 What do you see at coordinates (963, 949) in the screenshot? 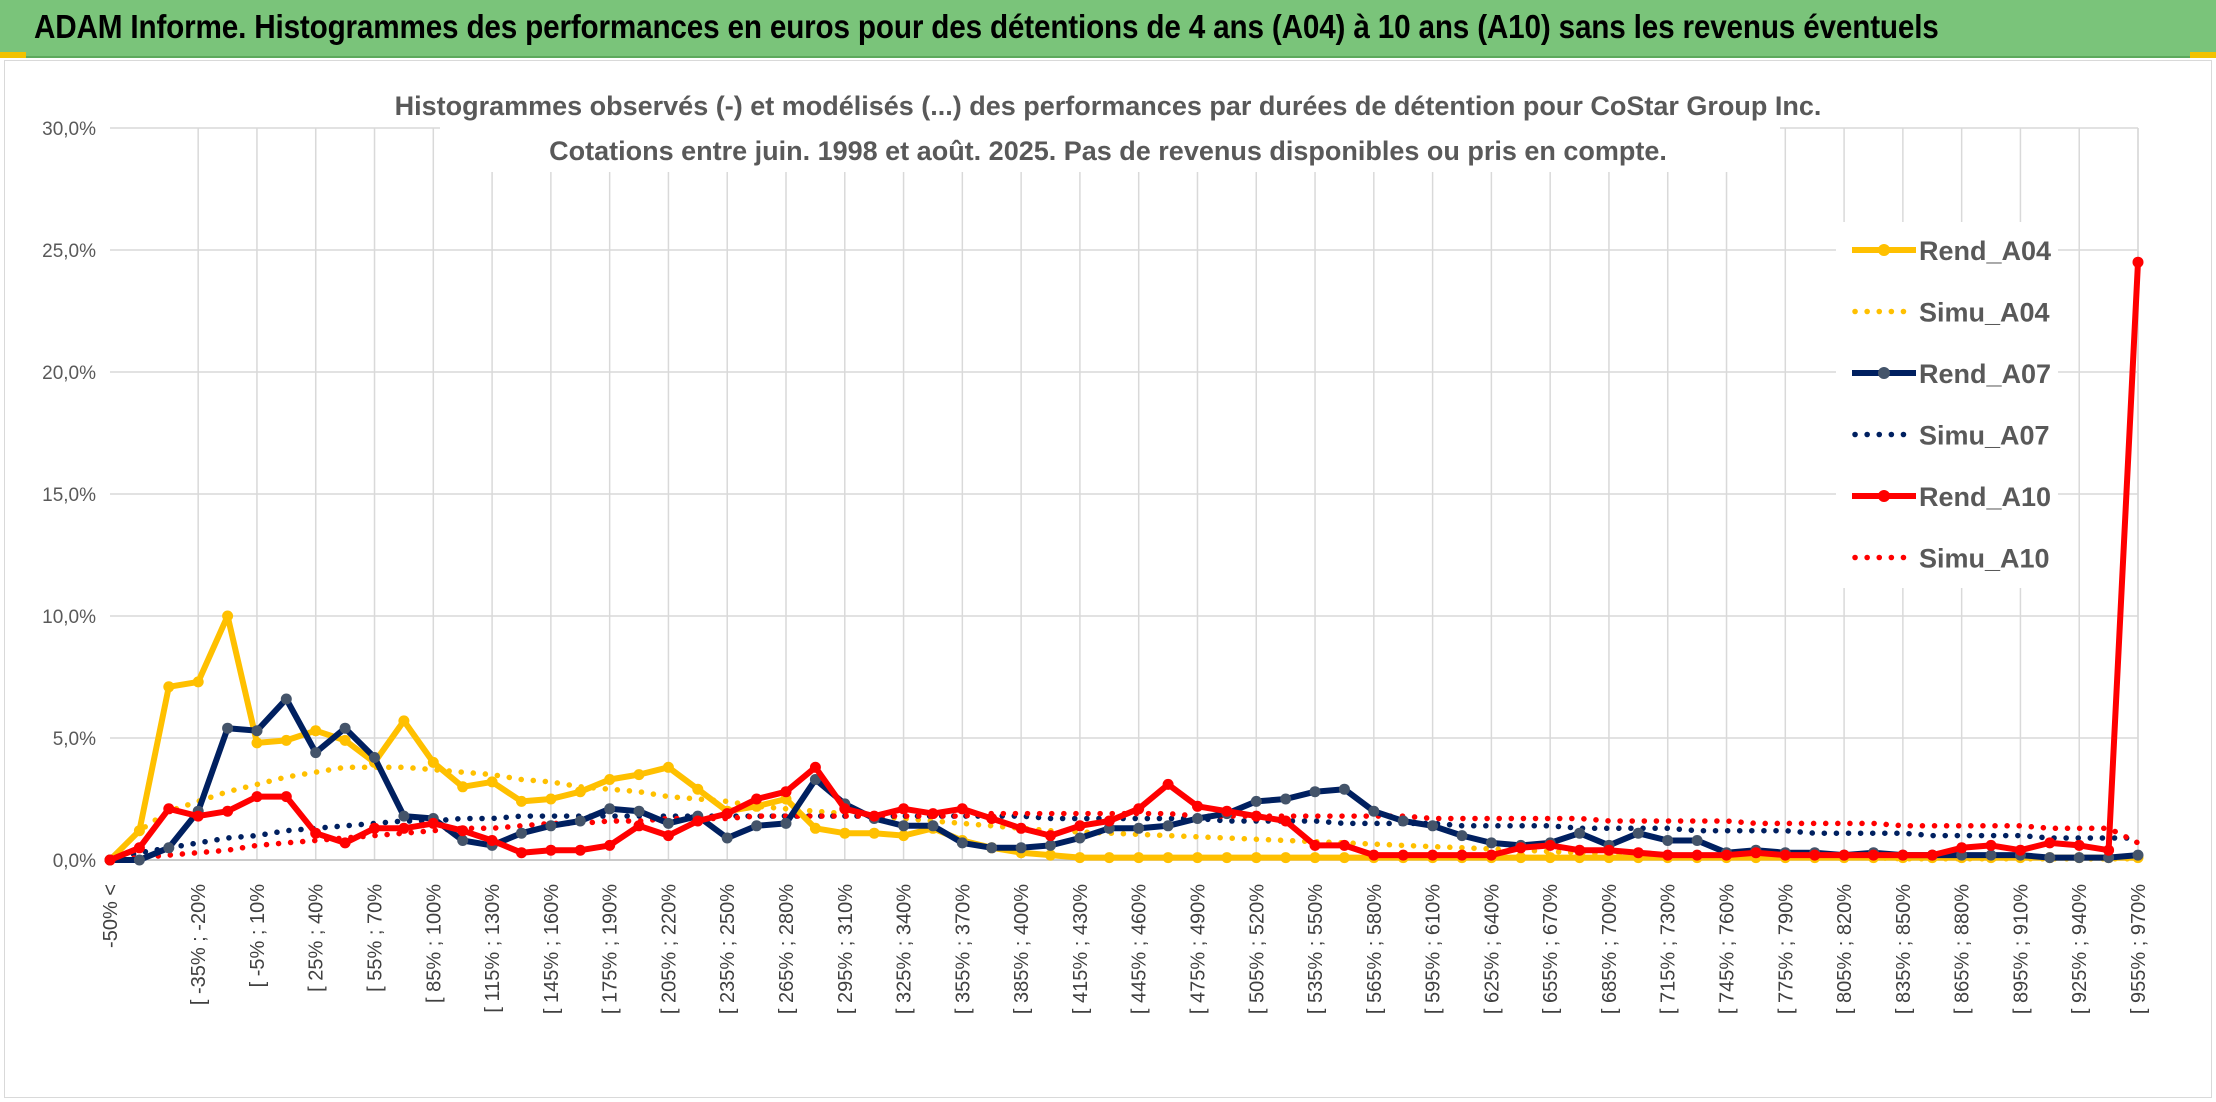
I see `x-tick-label: [ 355% ; 370%` at bounding box center [963, 949].